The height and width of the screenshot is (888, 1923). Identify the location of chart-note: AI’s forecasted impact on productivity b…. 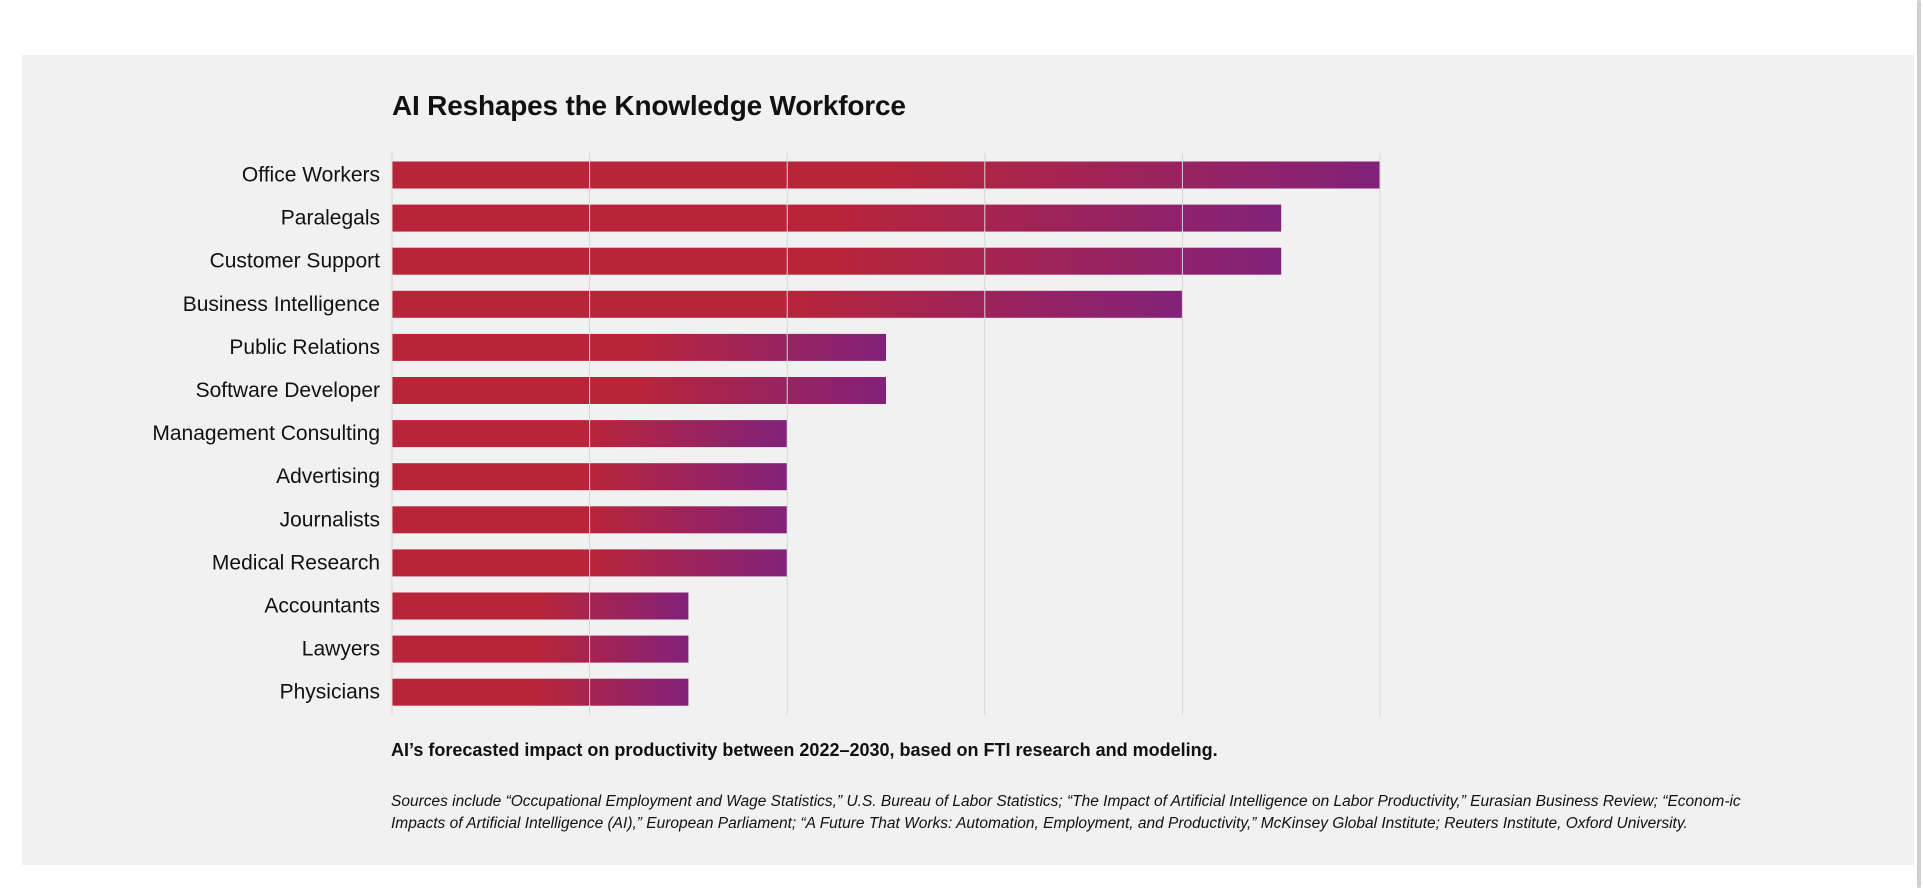
(804, 750).